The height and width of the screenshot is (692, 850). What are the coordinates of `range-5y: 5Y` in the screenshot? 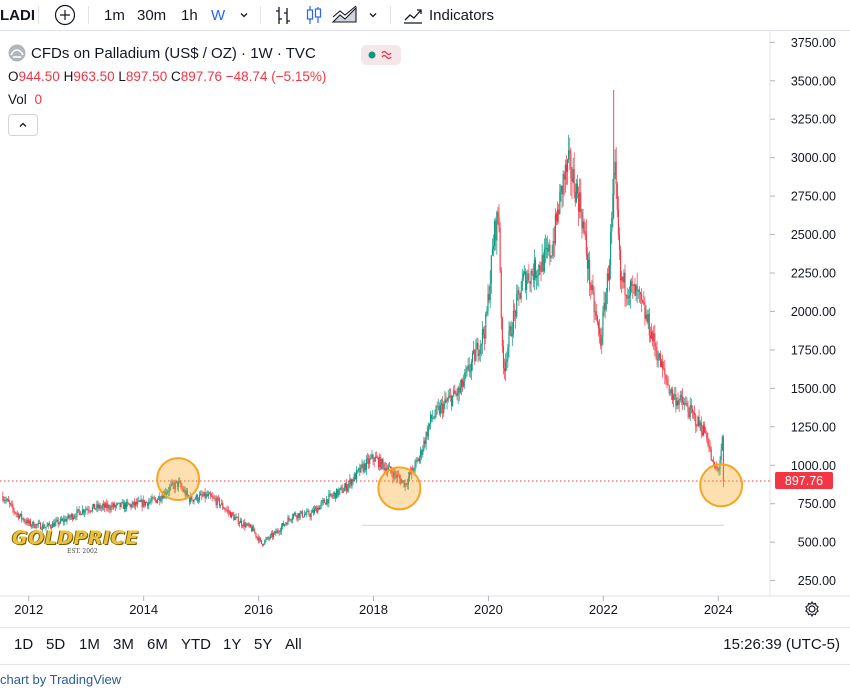 It's located at (263, 644).